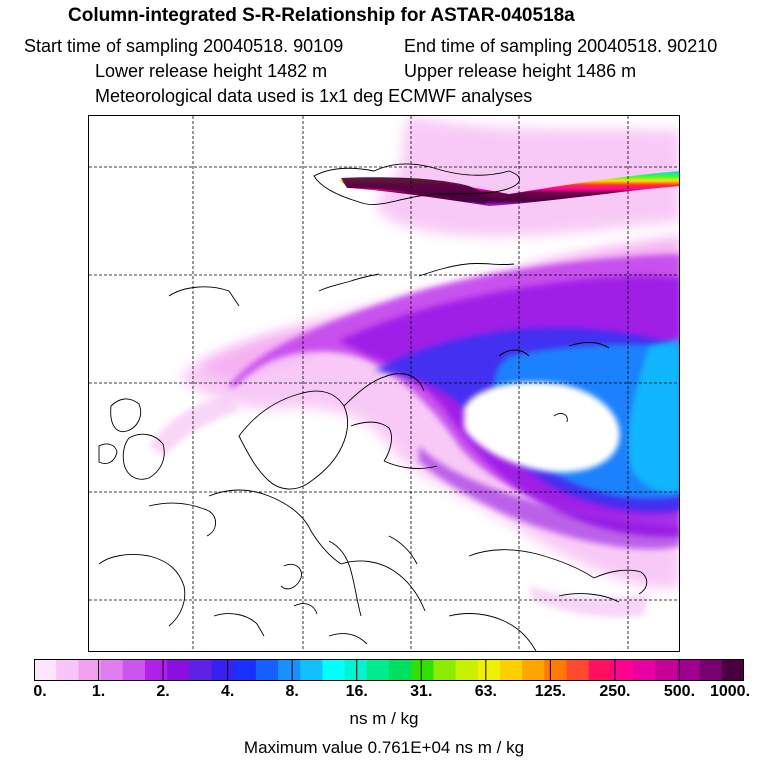 The height and width of the screenshot is (768, 768). Describe the element at coordinates (211, 71) in the screenshot. I see `lower-release-height-label: Lower release height 1482 m` at that location.